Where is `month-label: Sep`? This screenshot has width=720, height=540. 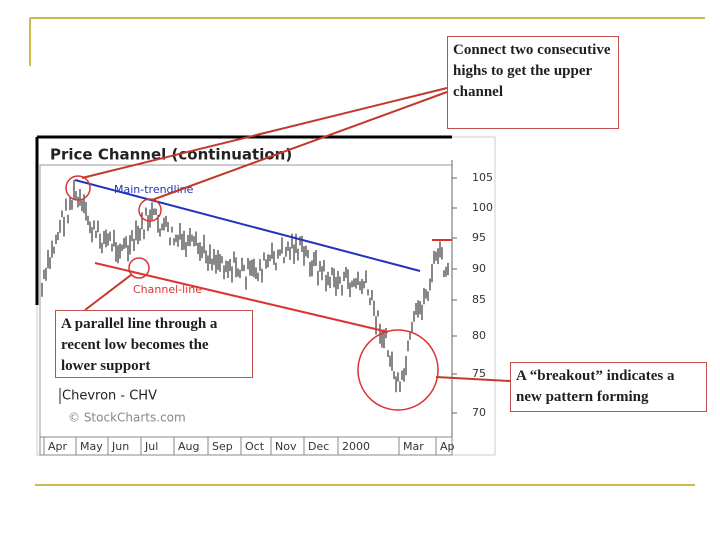 month-label: Sep is located at coordinates (222, 446).